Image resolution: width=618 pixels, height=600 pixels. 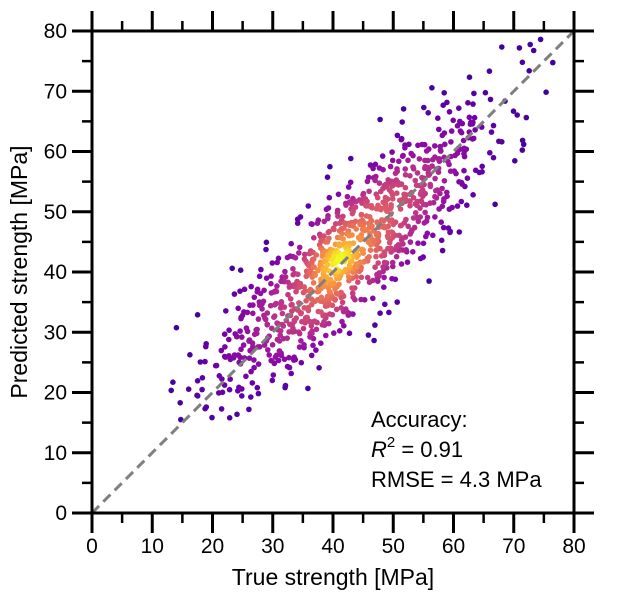 What do you see at coordinates (417, 448) in the screenshot?
I see `annotation-r2: R2 = 0.91` at bounding box center [417, 448].